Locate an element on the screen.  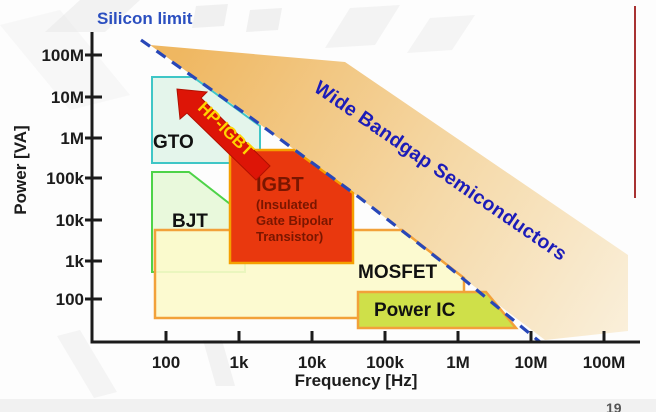
power-ic-region is located at coordinates (437, 310).